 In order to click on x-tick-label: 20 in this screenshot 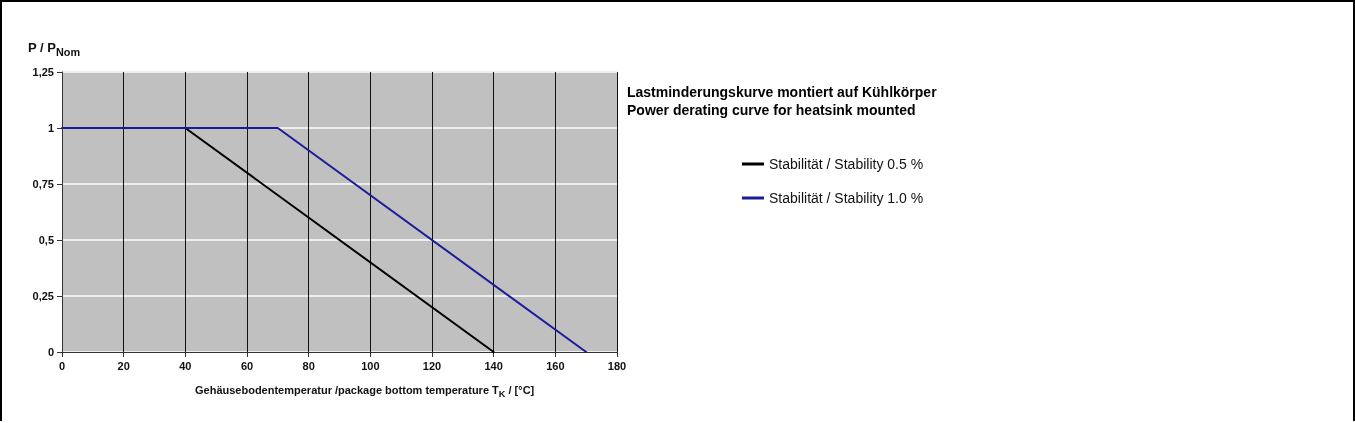, I will do `click(123, 365)`.